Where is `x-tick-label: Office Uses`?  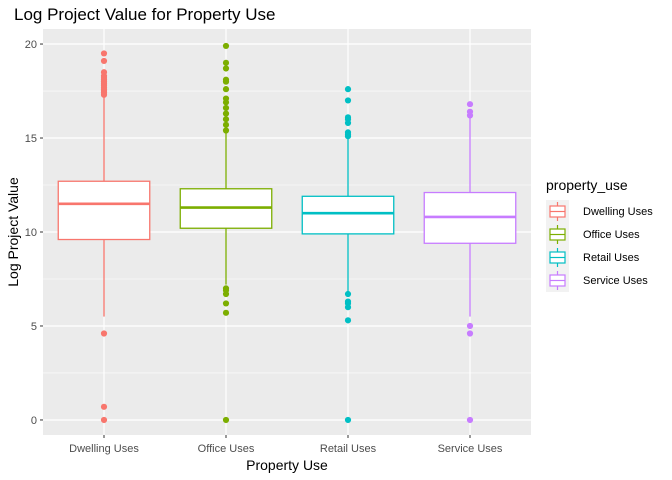 x-tick-label: Office Uses is located at coordinates (226, 449).